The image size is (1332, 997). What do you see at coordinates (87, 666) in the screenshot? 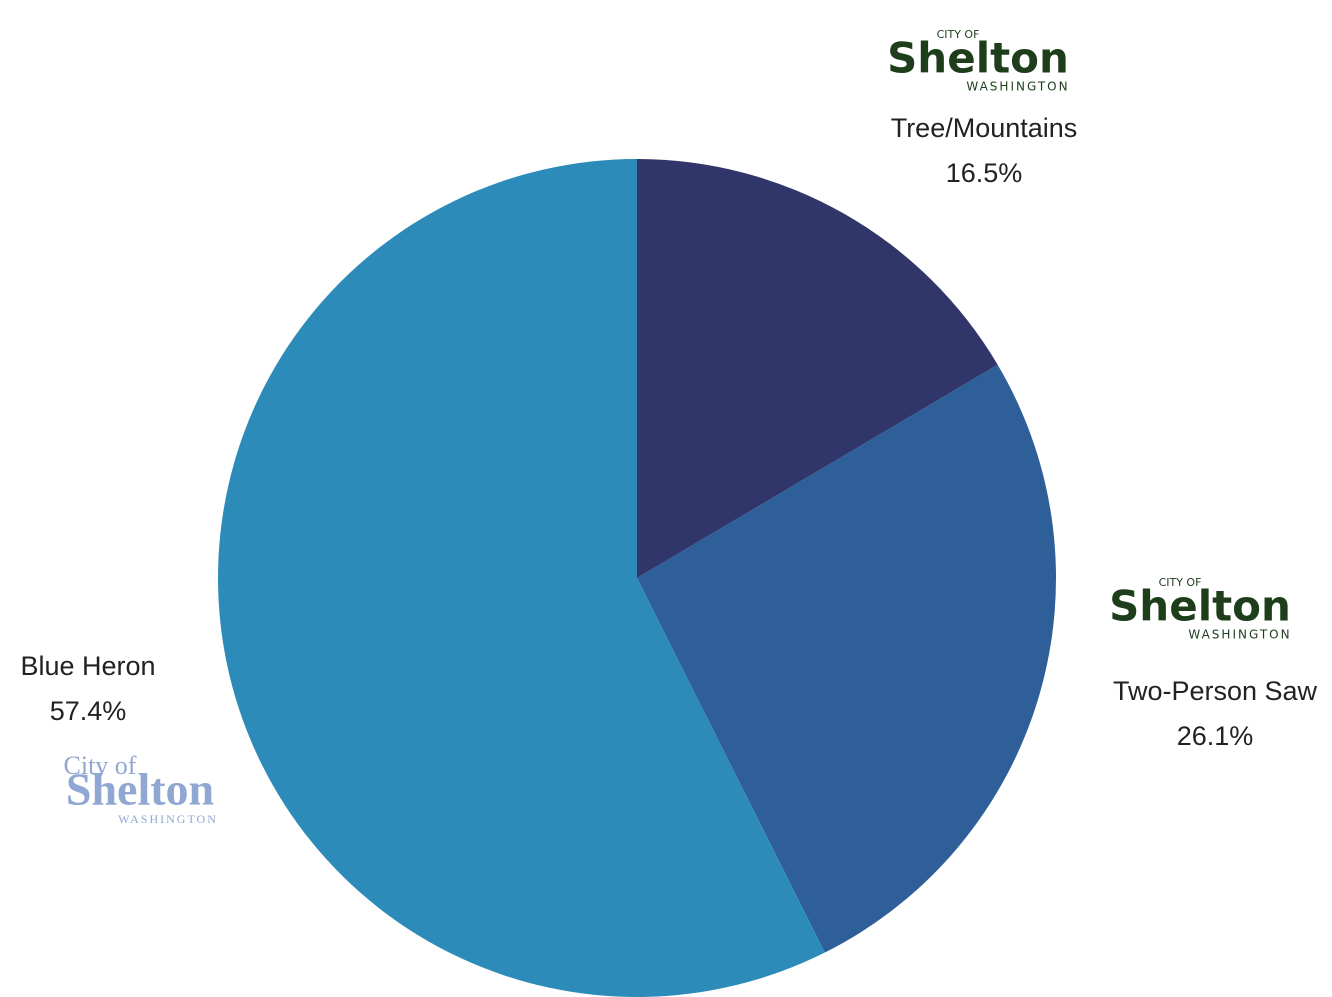
I see `slice-label: Blue Heron` at bounding box center [87, 666].